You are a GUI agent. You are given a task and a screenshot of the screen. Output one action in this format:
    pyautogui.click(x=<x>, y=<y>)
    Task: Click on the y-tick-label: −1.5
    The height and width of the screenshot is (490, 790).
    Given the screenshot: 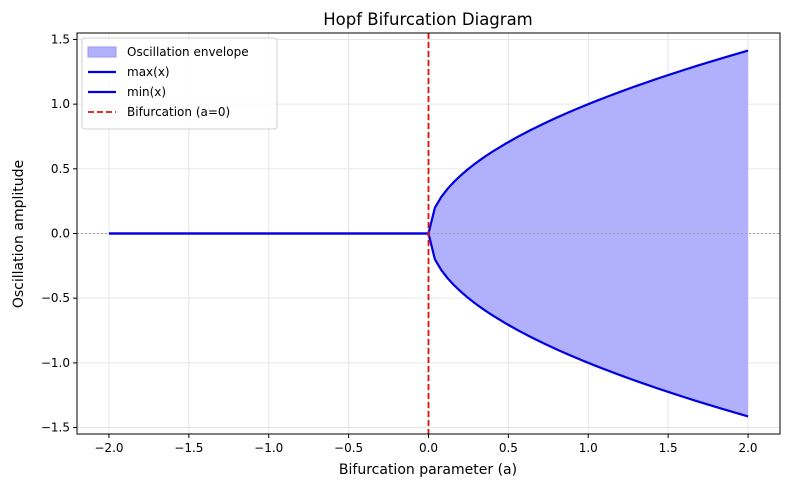 What is the action you would take?
    pyautogui.click(x=55, y=428)
    